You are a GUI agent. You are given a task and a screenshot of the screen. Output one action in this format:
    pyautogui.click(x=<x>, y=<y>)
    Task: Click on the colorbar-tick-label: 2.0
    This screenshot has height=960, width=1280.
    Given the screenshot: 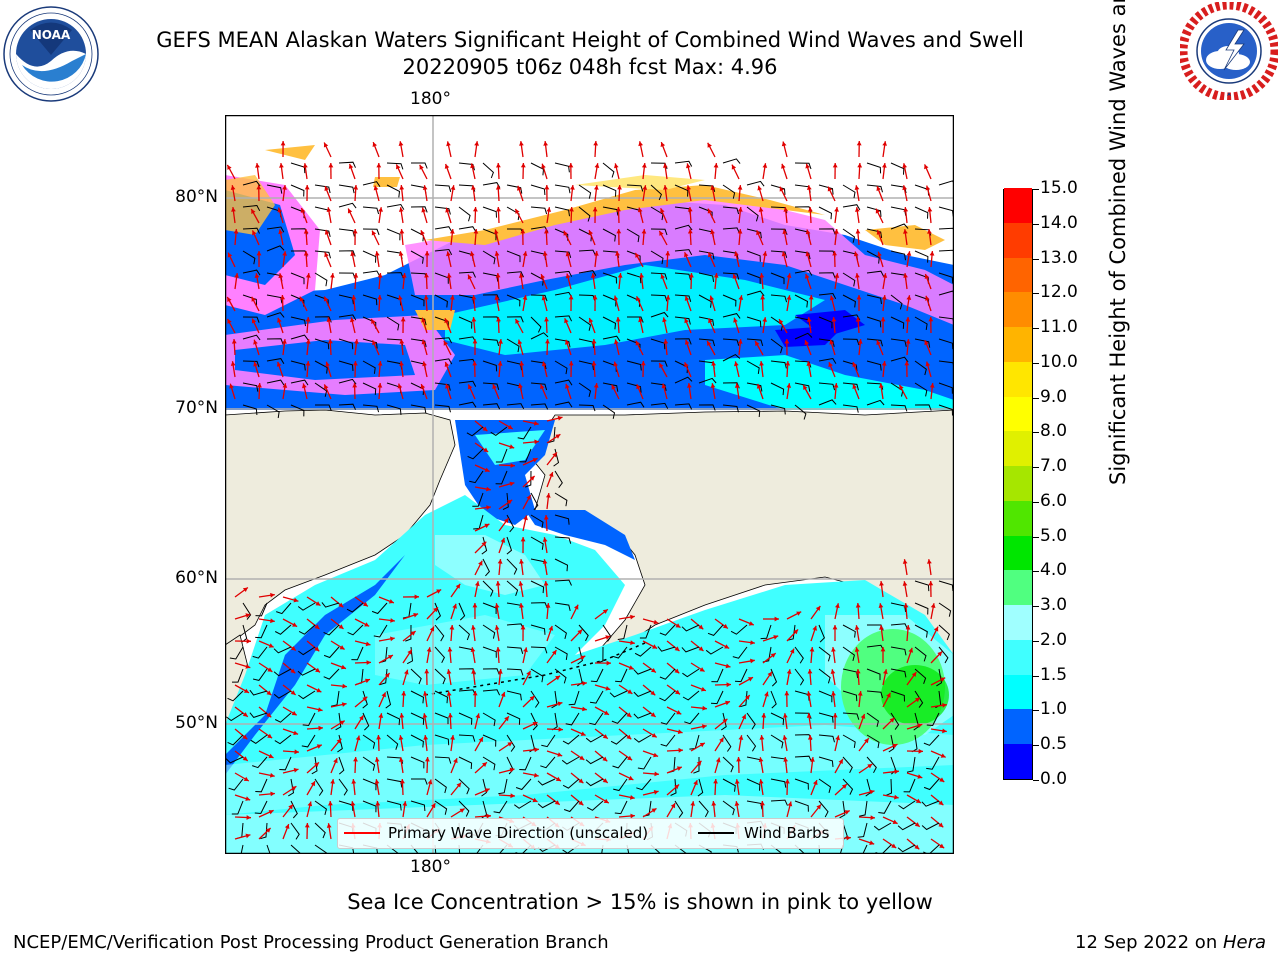 What is the action you would take?
    pyautogui.click(x=1054, y=639)
    